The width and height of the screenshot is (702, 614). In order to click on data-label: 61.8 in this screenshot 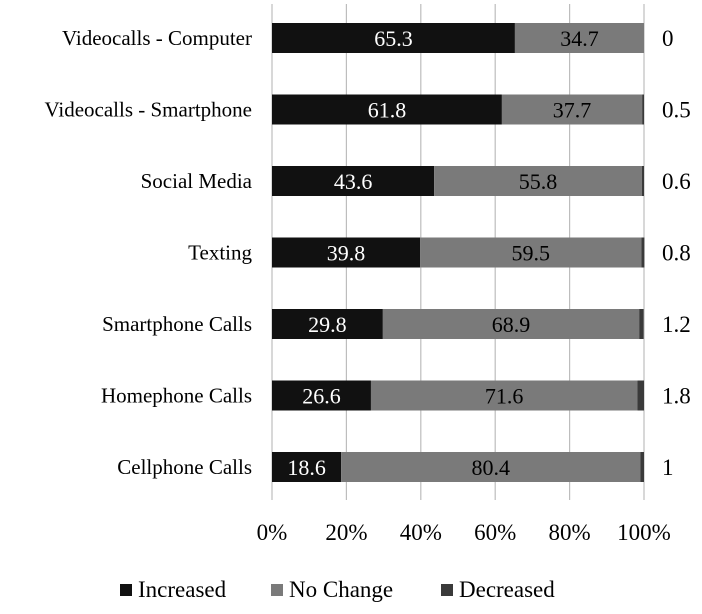, I will do `click(387, 110)`.